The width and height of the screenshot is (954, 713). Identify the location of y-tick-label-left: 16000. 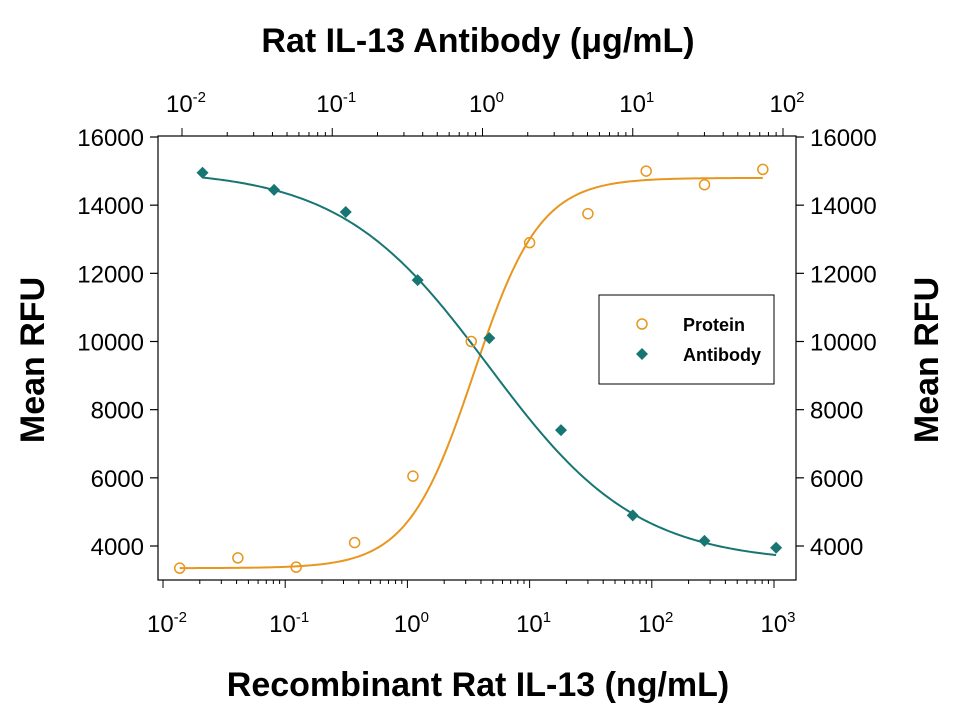
(110, 138).